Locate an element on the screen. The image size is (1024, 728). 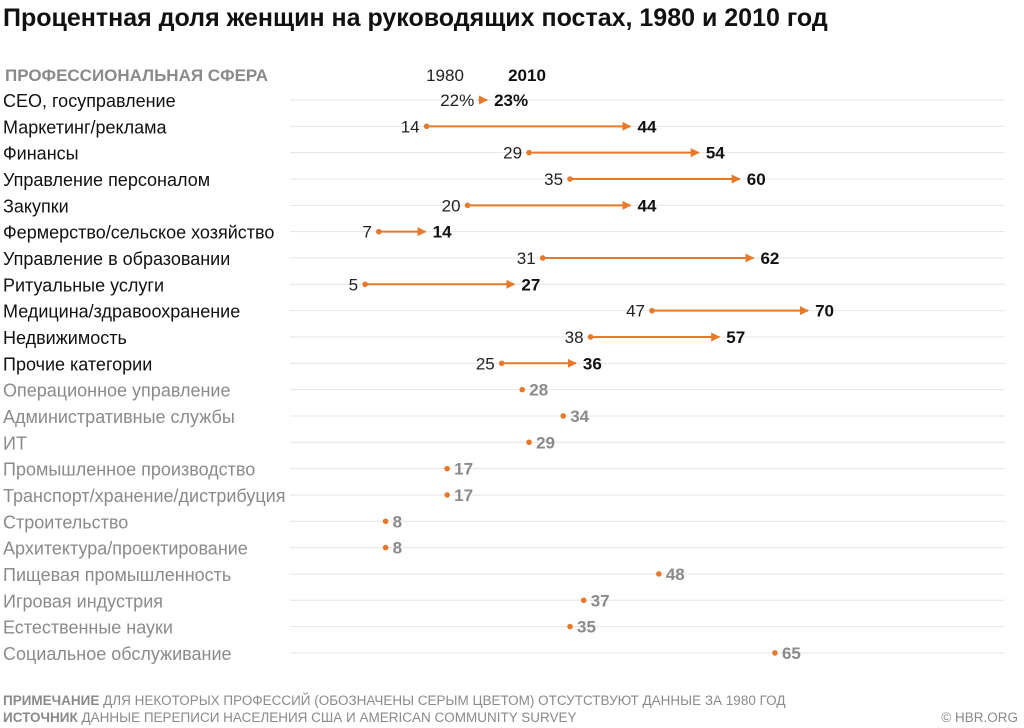
row: Финансы 29 54 is located at coordinates (504, 154).